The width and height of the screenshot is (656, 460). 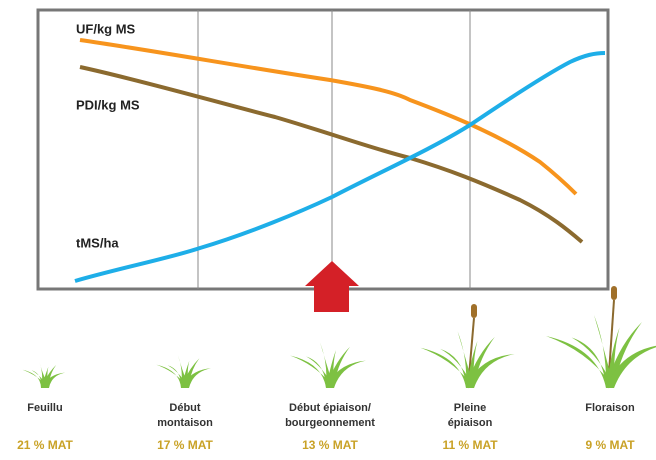 What do you see at coordinates (470, 423) in the screenshot?
I see `stage-name: épiaison` at bounding box center [470, 423].